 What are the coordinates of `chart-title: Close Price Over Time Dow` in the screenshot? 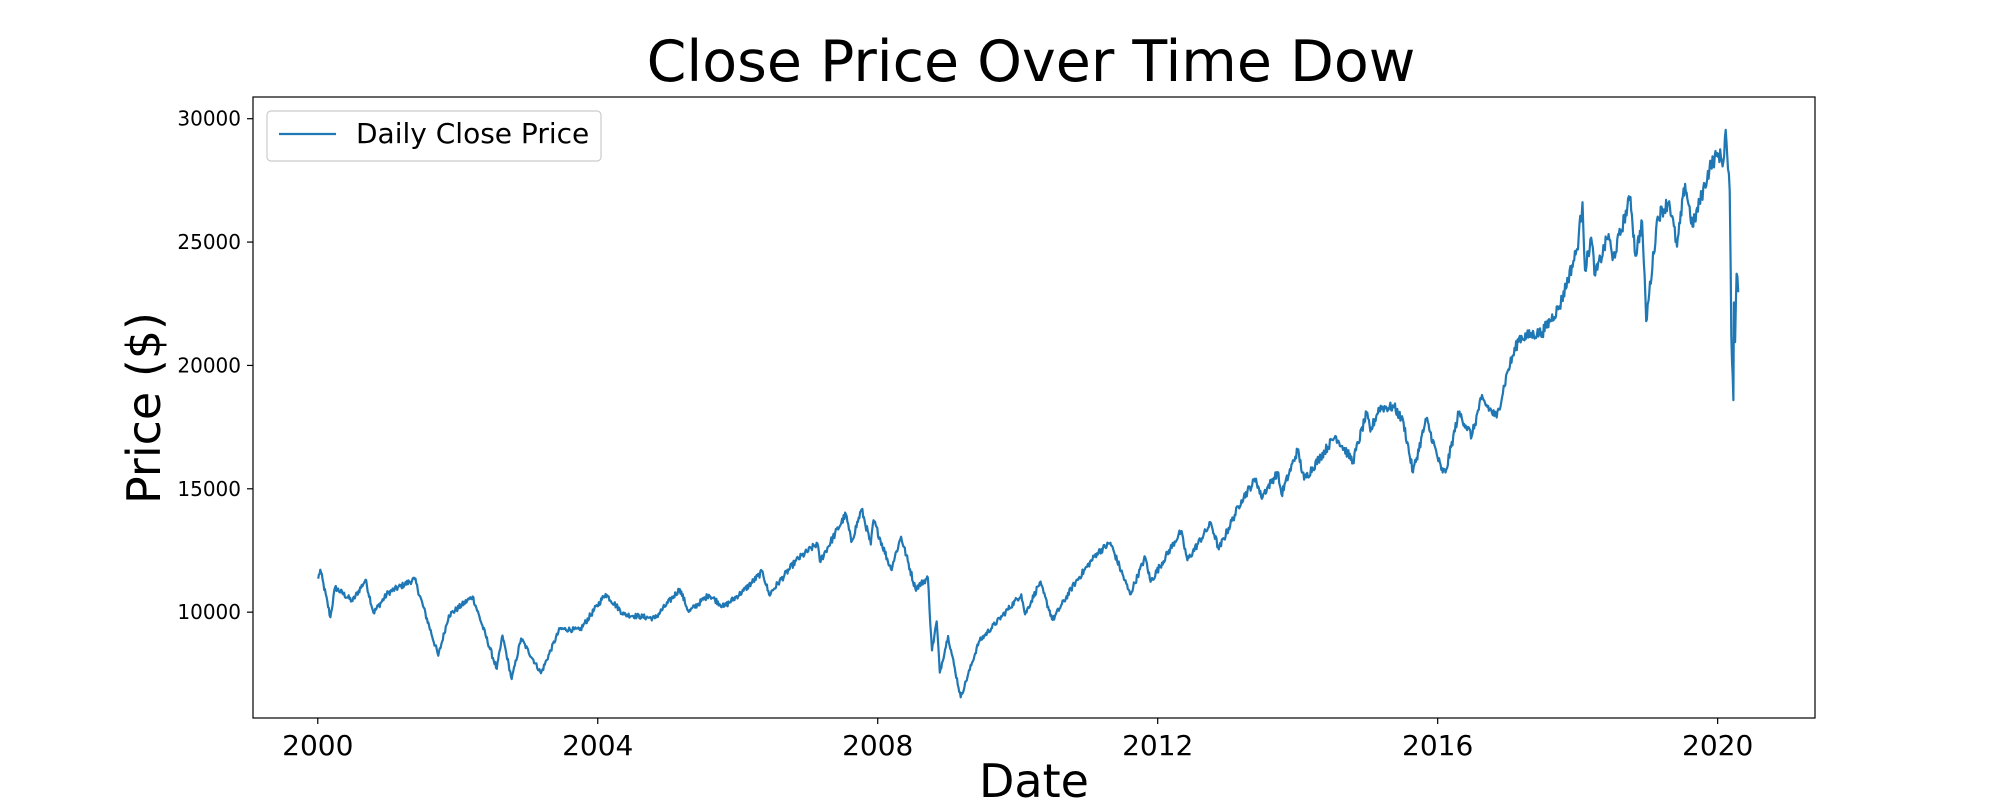 It's located at (1031, 62).